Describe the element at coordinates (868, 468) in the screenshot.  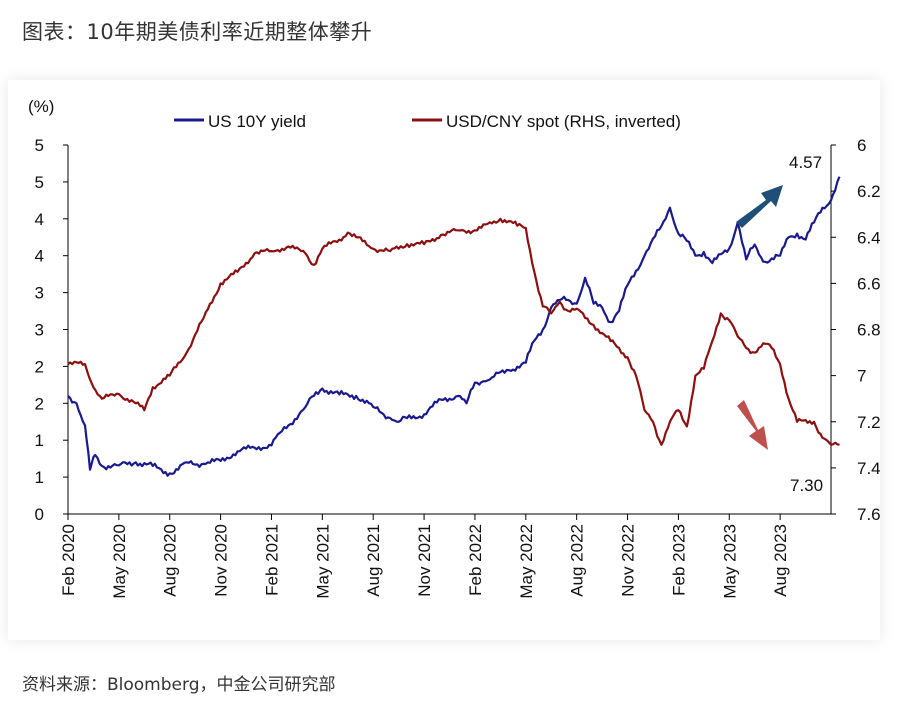
I see `right-tick-label: 7.4` at that location.